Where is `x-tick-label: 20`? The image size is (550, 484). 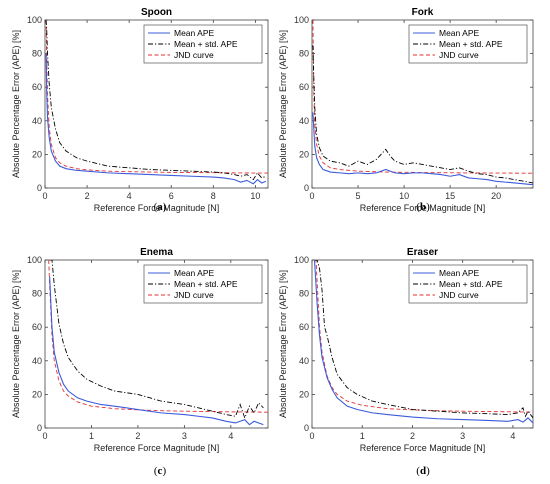 x-tick-label: 20 is located at coordinates (496, 196).